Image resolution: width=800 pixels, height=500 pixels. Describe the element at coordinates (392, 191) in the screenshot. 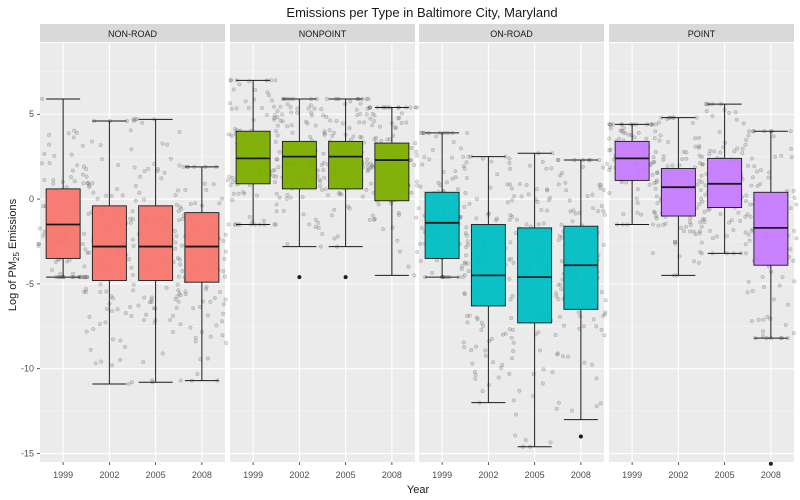

I see `box-nonpoint-2008` at that location.